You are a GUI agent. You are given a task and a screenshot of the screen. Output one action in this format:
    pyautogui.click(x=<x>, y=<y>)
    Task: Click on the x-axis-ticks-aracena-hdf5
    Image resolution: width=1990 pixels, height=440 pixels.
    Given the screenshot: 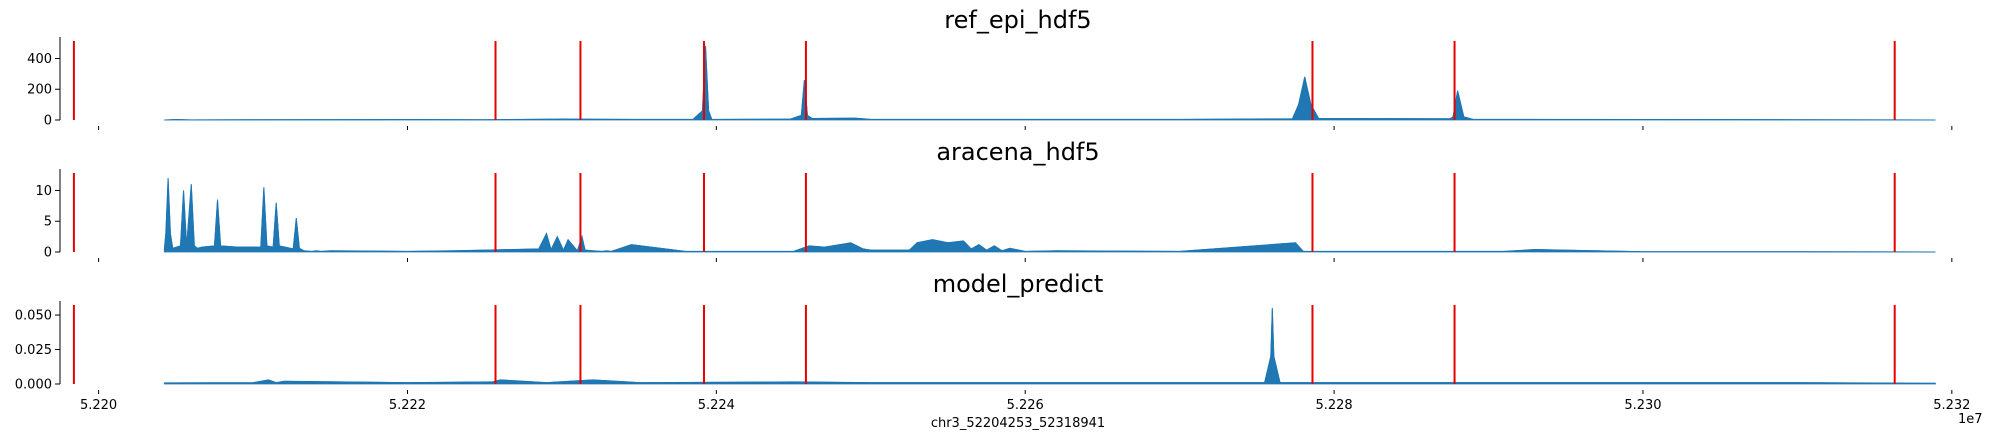 What is the action you would take?
    pyautogui.click(x=1025, y=260)
    